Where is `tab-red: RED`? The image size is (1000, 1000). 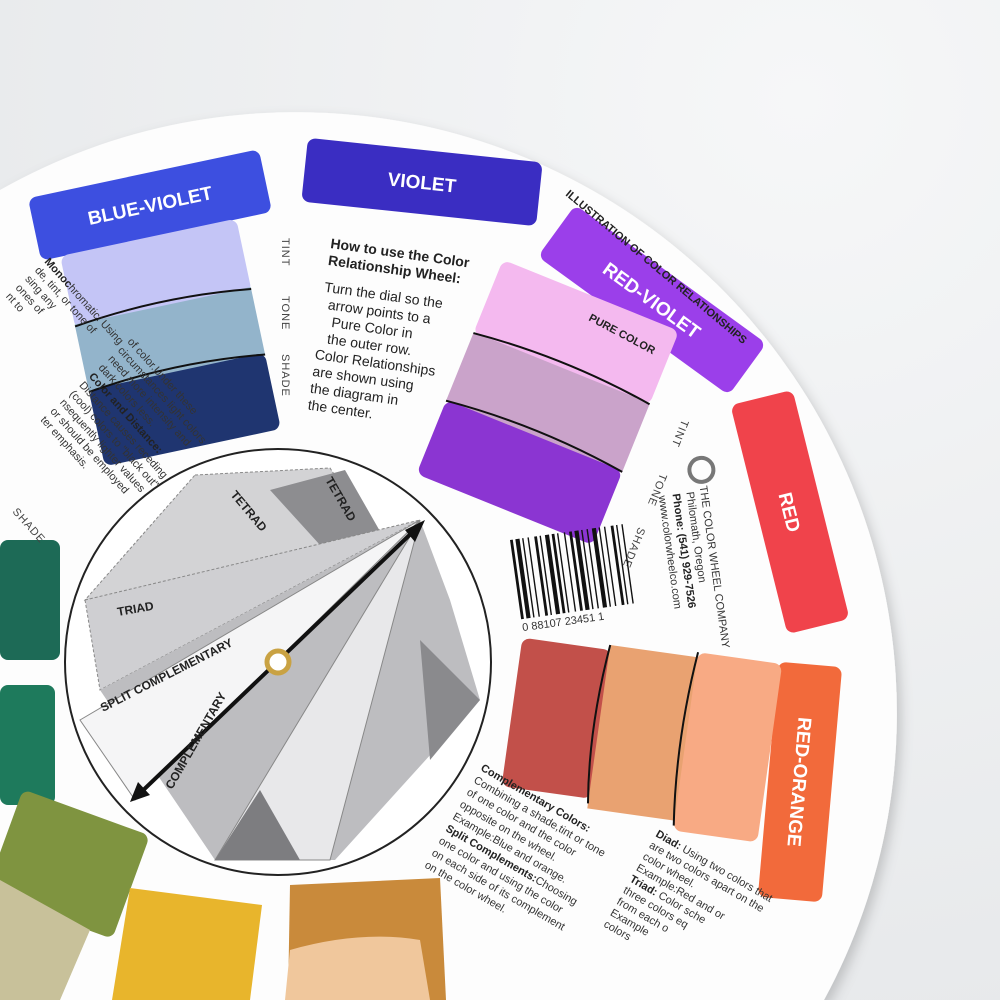
tab-red: RED is located at coordinates (790, 512).